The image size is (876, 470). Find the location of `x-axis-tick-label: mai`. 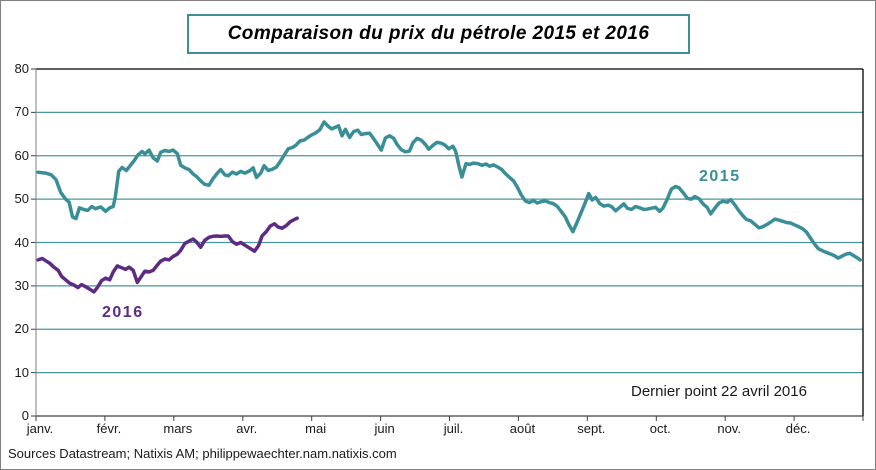

x-axis-tick-label: mai is located at coordinates (316, 428).